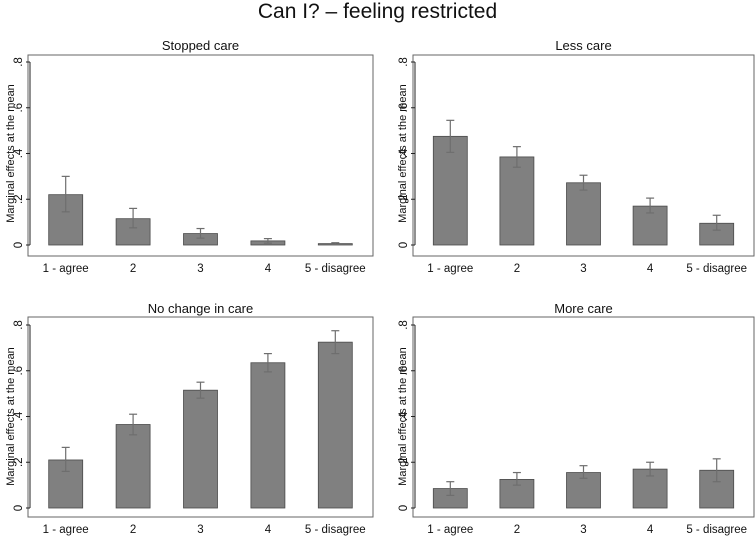 Image resolution: width=755 pixels, height=539 pixels. Describe the element at coordinates (377, 11) in the screenshot. I see `figure-title: Can I? – feeling restricted` at that location.